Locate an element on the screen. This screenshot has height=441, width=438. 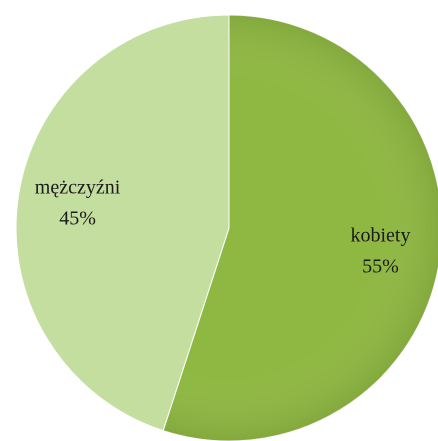
slice-label: kobiety is located at coordinates (380, 236).